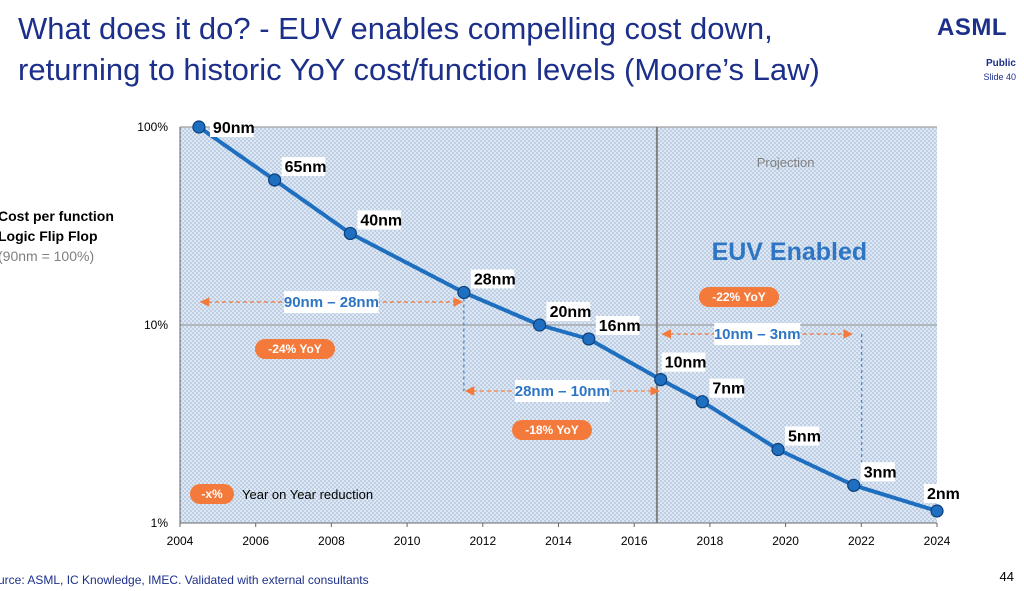  What do you see at coordinates (482, 541) in the screenshot?
I see `x-tick-label: 2012` at bounding box center [482, 541].